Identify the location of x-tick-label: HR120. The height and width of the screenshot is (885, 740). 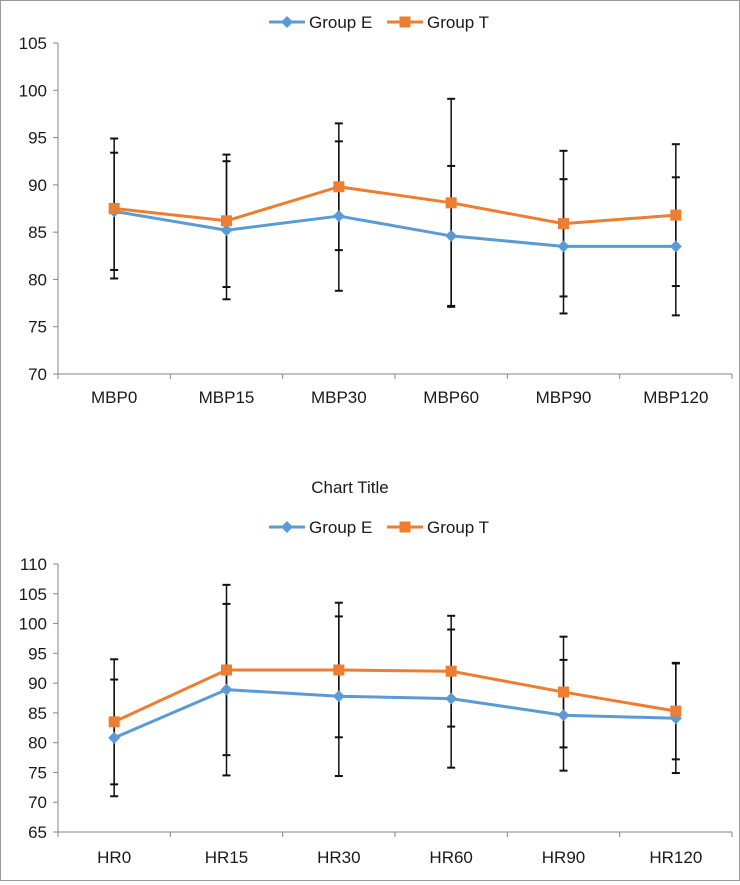
(675, 857).